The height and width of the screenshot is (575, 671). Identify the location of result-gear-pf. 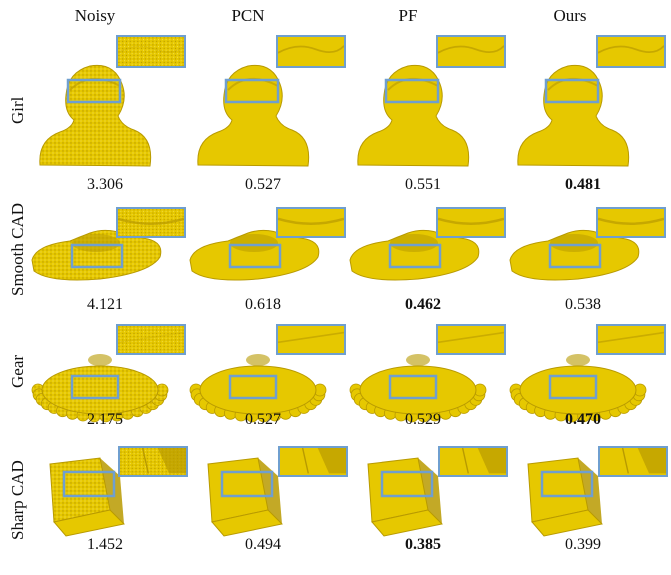
(423, 392).